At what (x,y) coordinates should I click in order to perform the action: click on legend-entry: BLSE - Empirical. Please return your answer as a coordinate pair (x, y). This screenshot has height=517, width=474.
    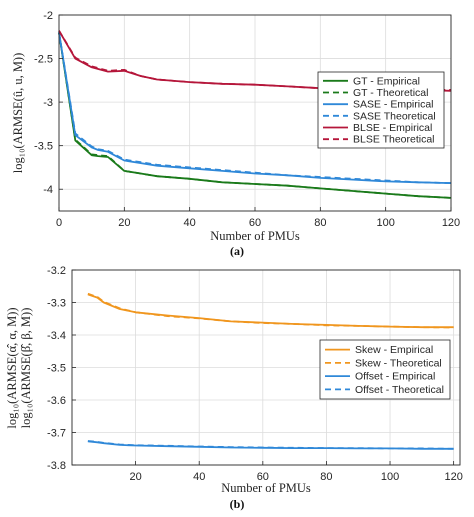
    Looking at the image, I should click on (392, 128).